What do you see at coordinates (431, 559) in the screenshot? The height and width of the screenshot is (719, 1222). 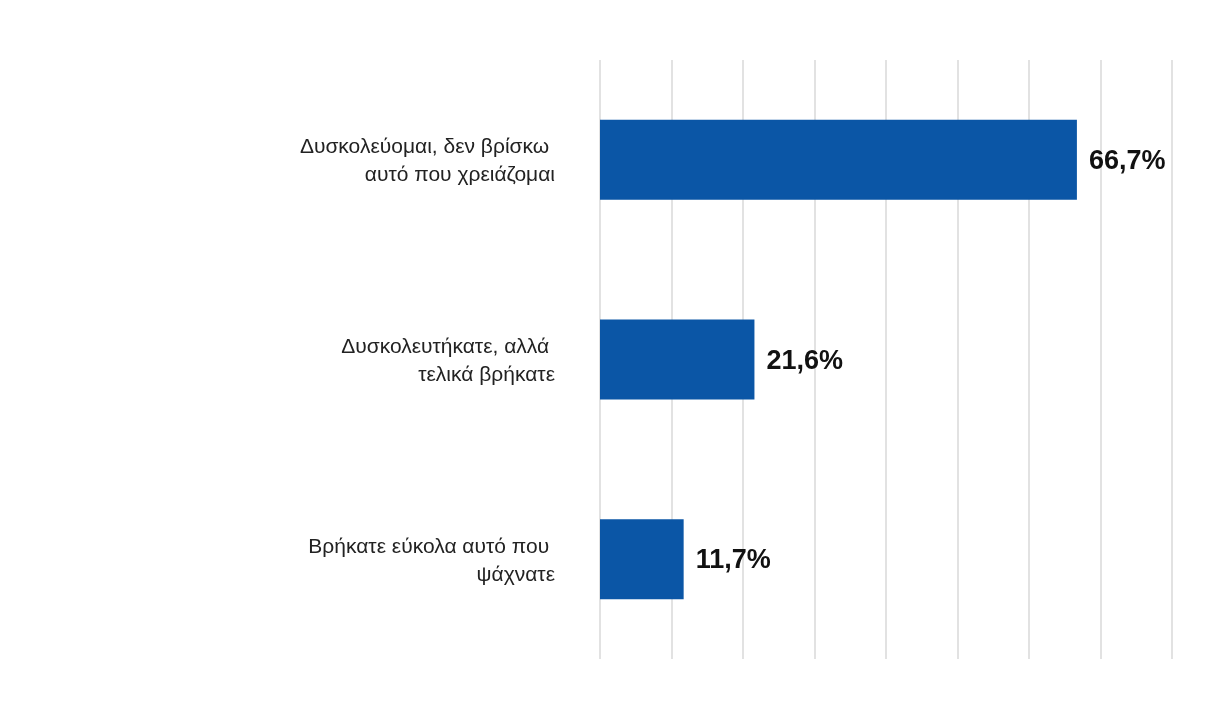 I see `y-tick-label: Βρήκατε εύκολα αυτό που ψάχνατε` at bounding box center [431, 559].